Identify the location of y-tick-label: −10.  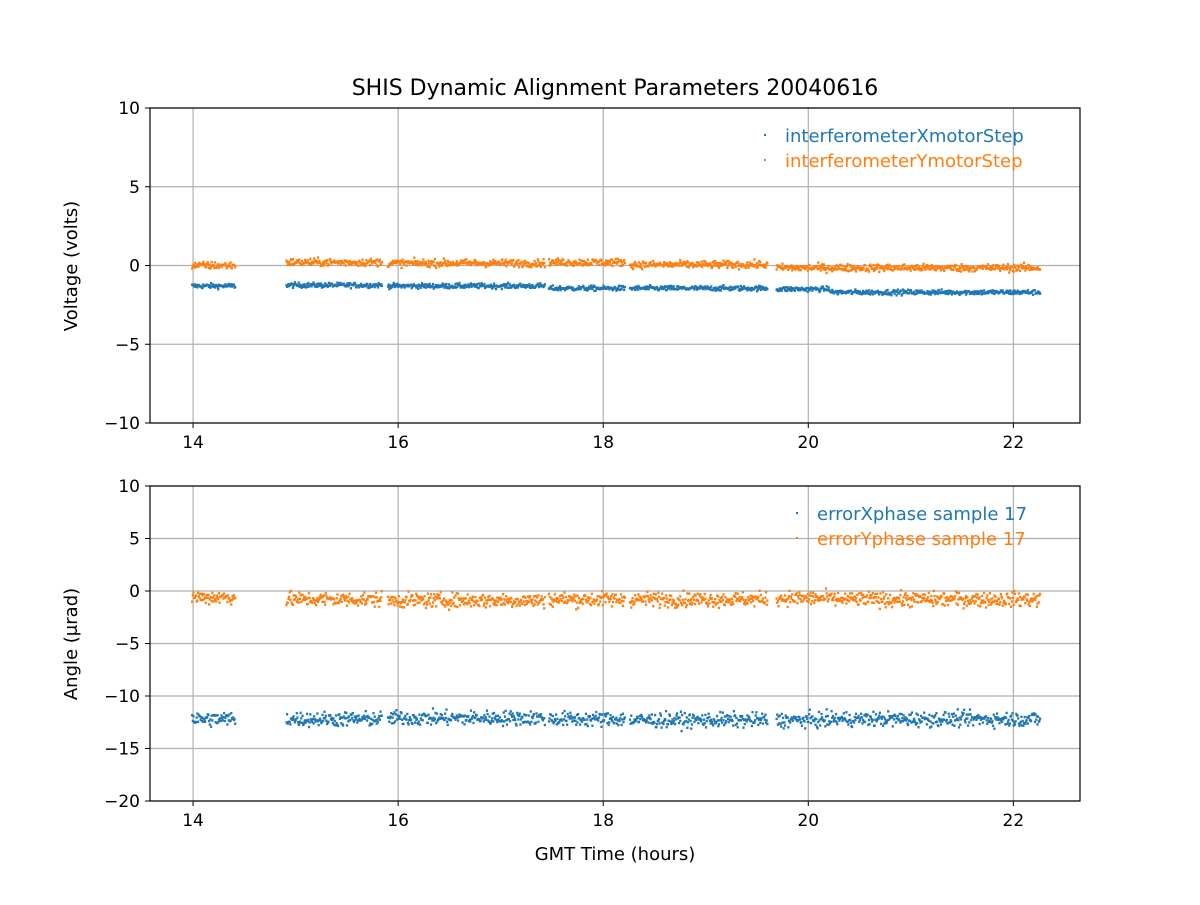
(122, 424).